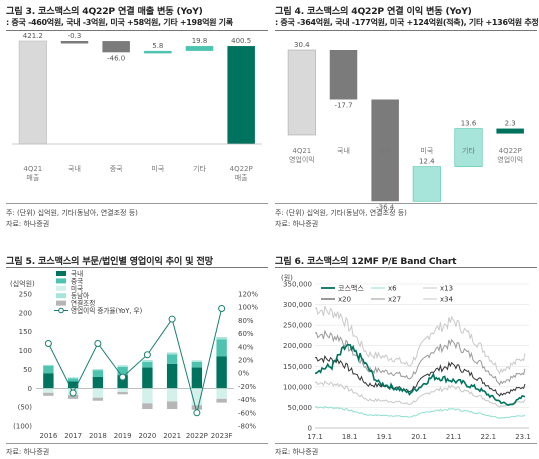 The image size is (539, 459). Describe the element at coordinates (297, 224) in the screenshot. I see `fig4-source: 자료: 하나증권` at that location.